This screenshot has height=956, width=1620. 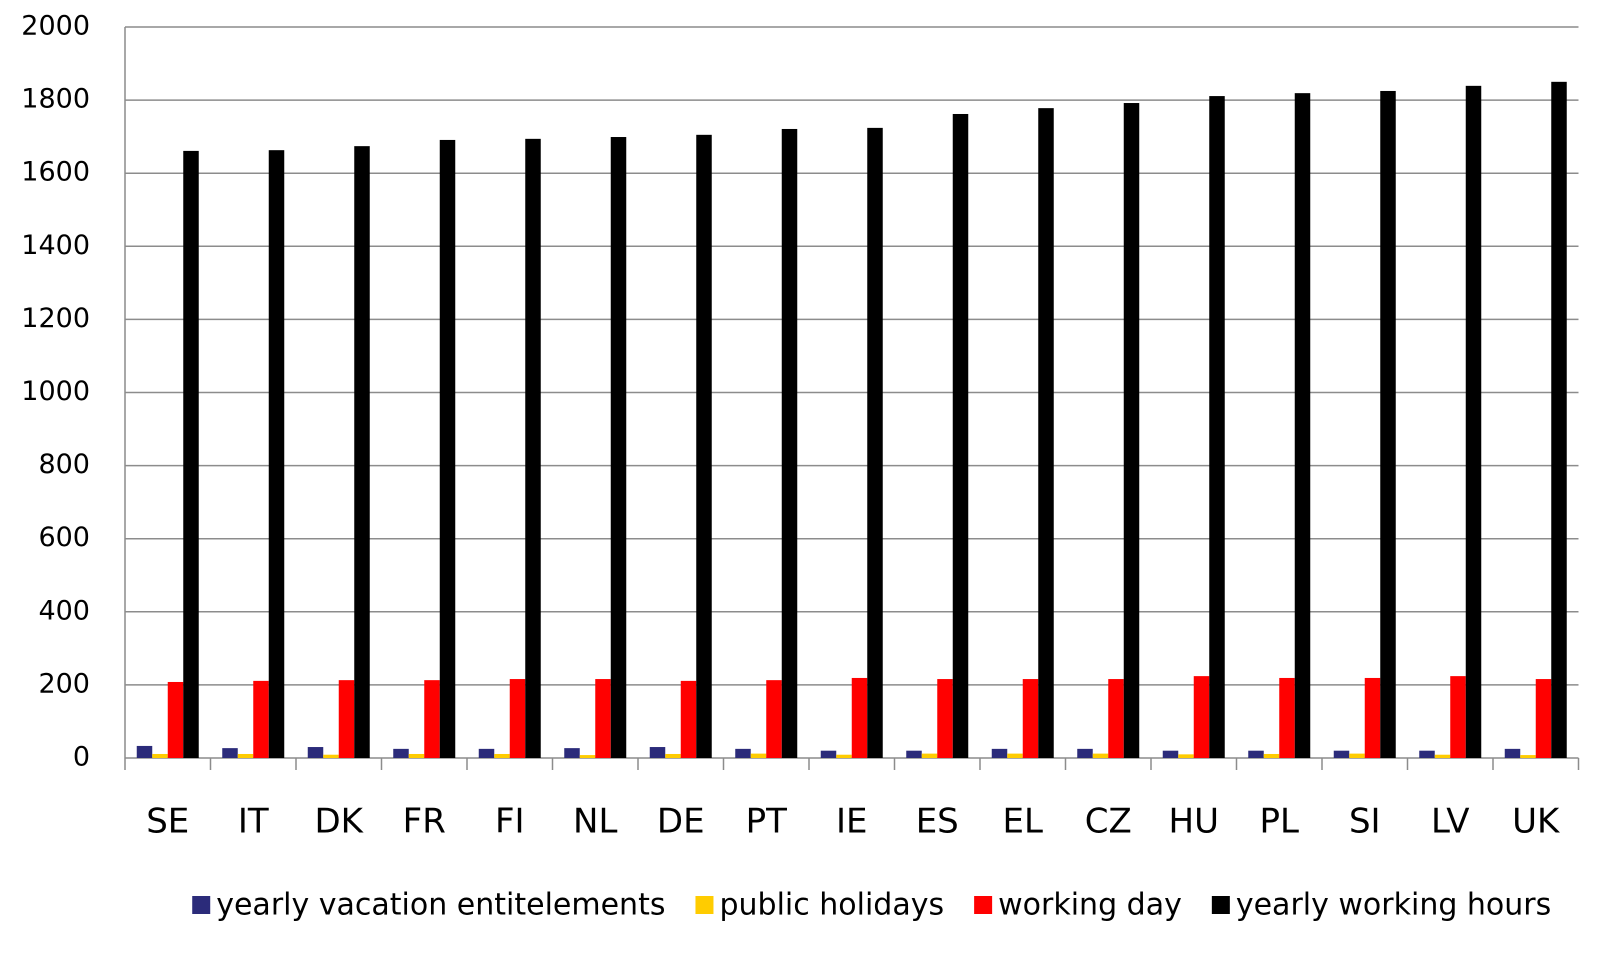 I want to click on x-tick-label: NL, so click(x=595, y=822).